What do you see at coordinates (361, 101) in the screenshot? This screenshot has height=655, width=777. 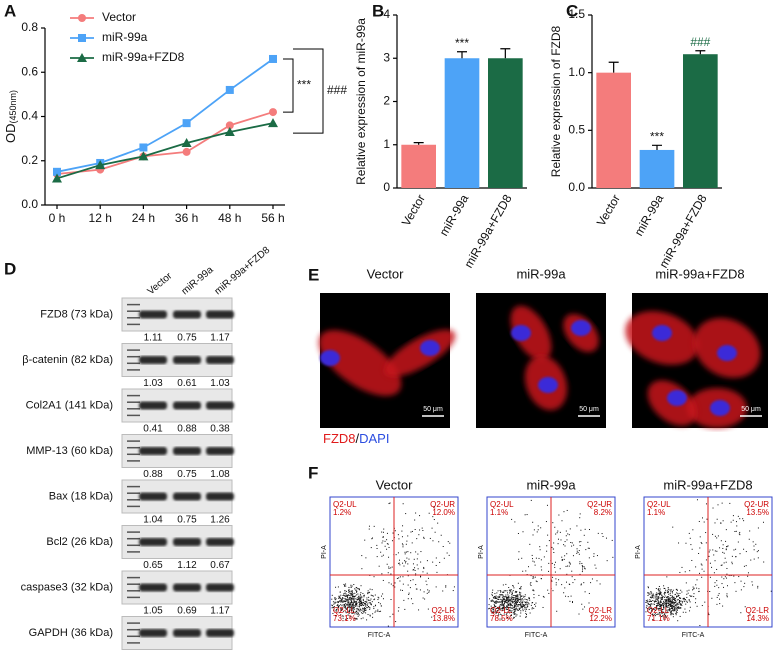 I see `y-axis-label: Relative expression of miR-99a` at bounding box center [361, 101].